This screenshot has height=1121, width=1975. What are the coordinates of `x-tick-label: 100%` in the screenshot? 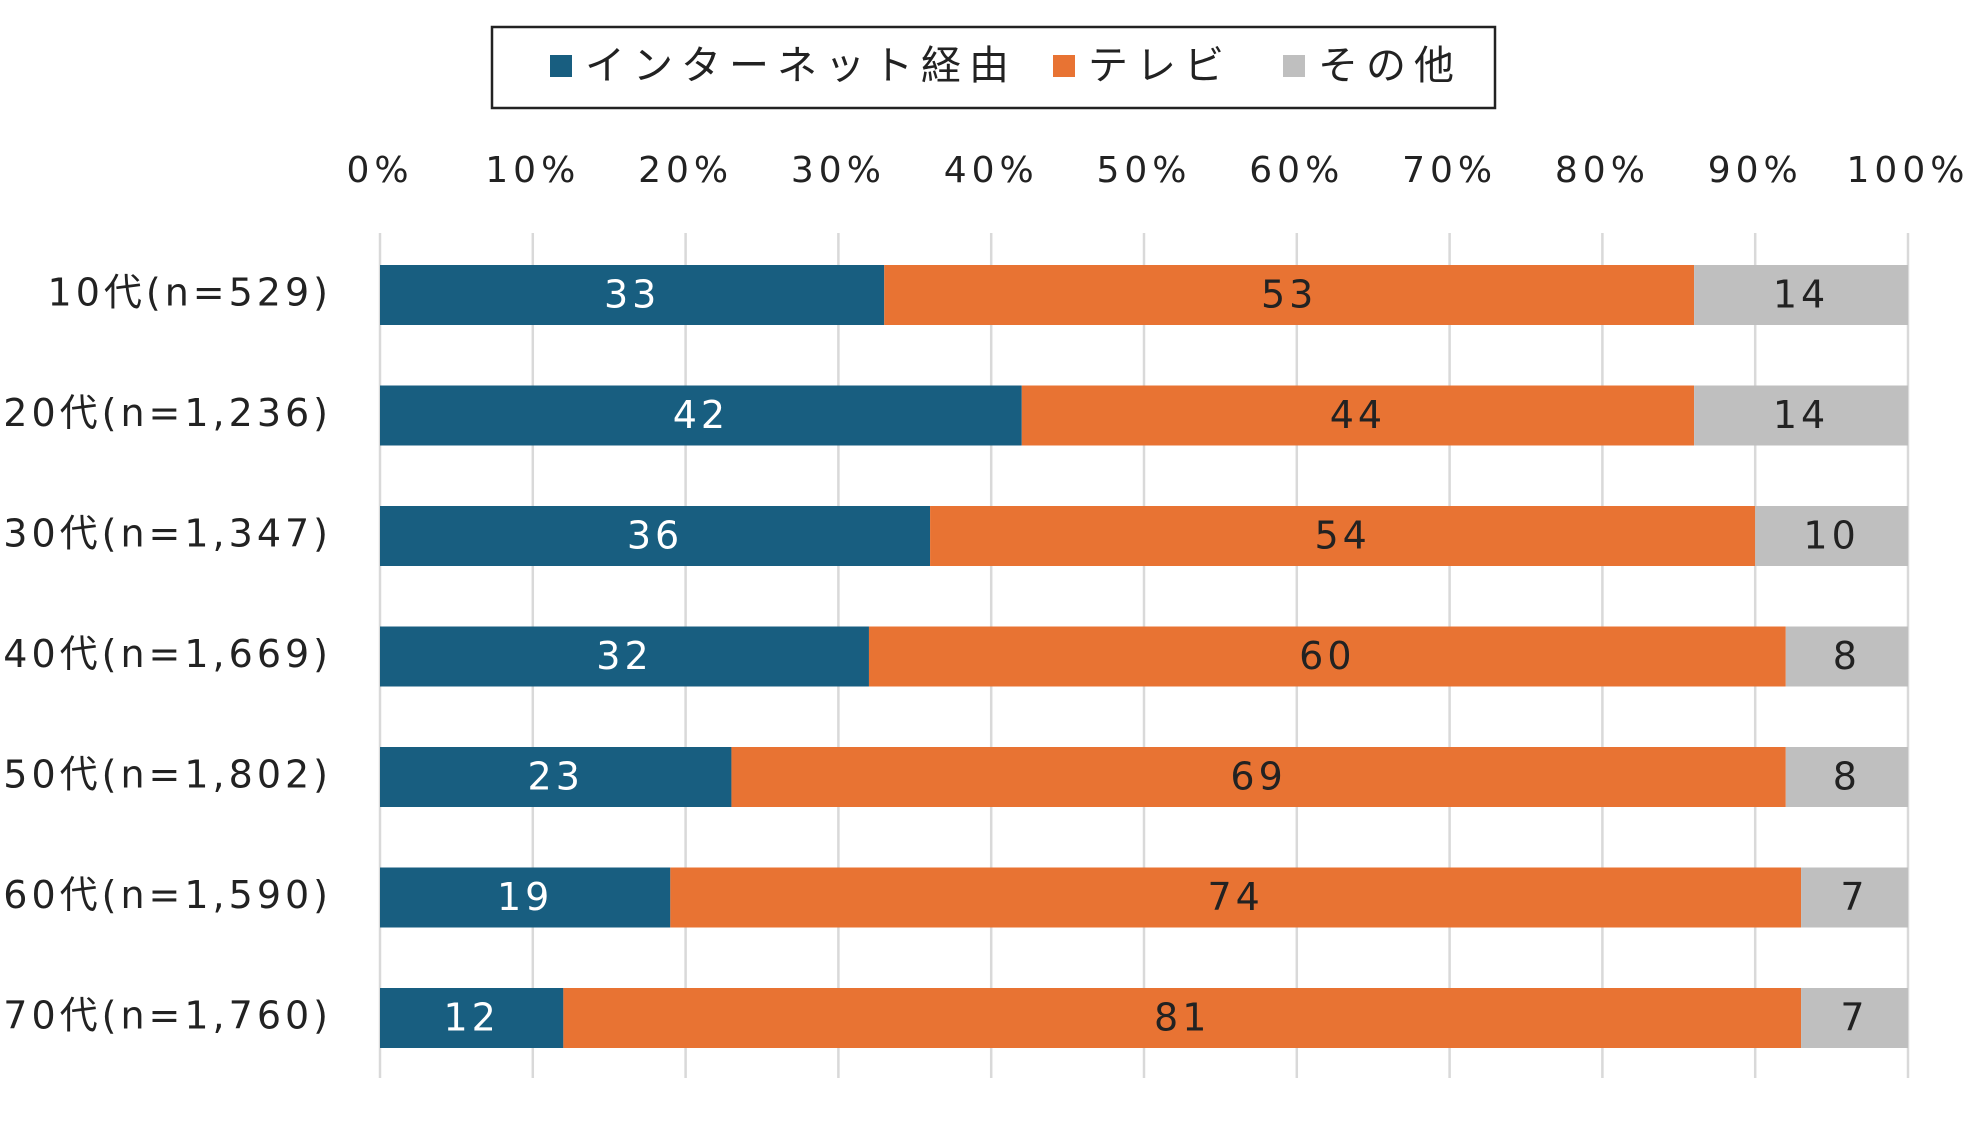 It's located at (1908, 170).